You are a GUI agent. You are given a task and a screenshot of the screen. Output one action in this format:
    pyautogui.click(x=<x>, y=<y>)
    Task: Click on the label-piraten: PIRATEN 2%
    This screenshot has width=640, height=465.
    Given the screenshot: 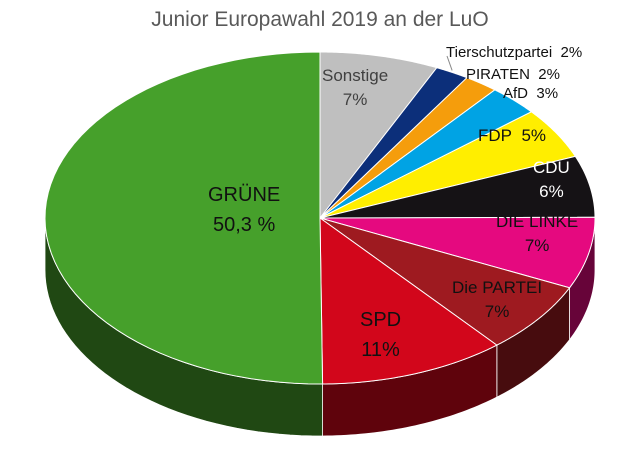 What is the action you would take?
    pyautogui.click(x=513, y=74)
    